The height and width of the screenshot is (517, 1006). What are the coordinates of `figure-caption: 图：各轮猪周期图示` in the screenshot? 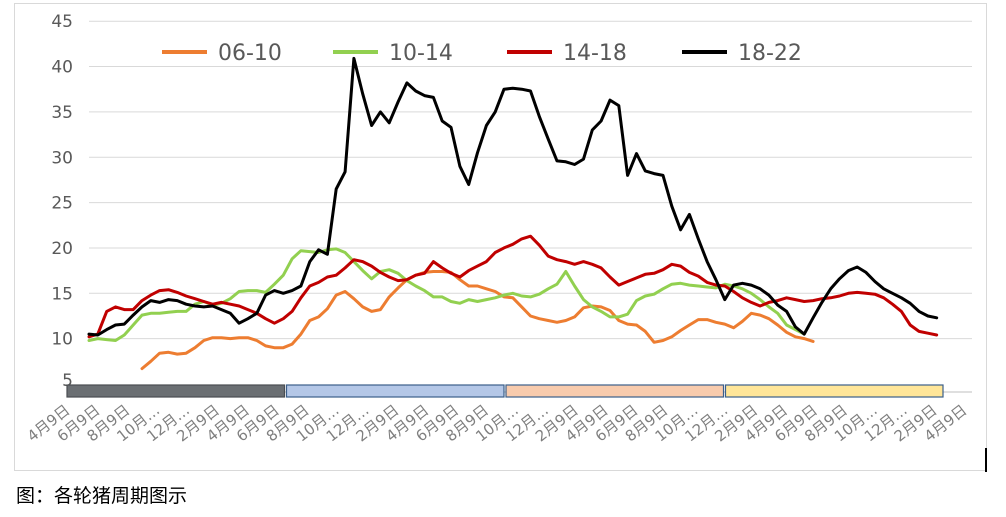 It's located at (102, 496).